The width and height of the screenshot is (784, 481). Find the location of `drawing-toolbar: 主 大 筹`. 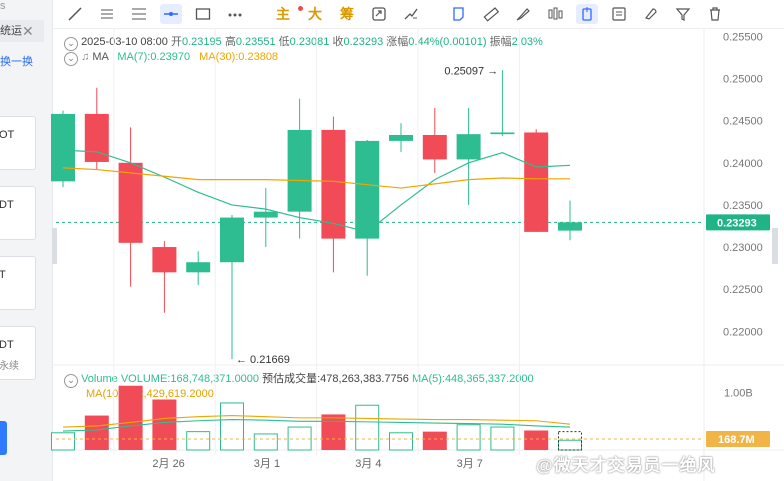

drawing-toolbar: 主 大 筹 is located at coordinates (418, 14).